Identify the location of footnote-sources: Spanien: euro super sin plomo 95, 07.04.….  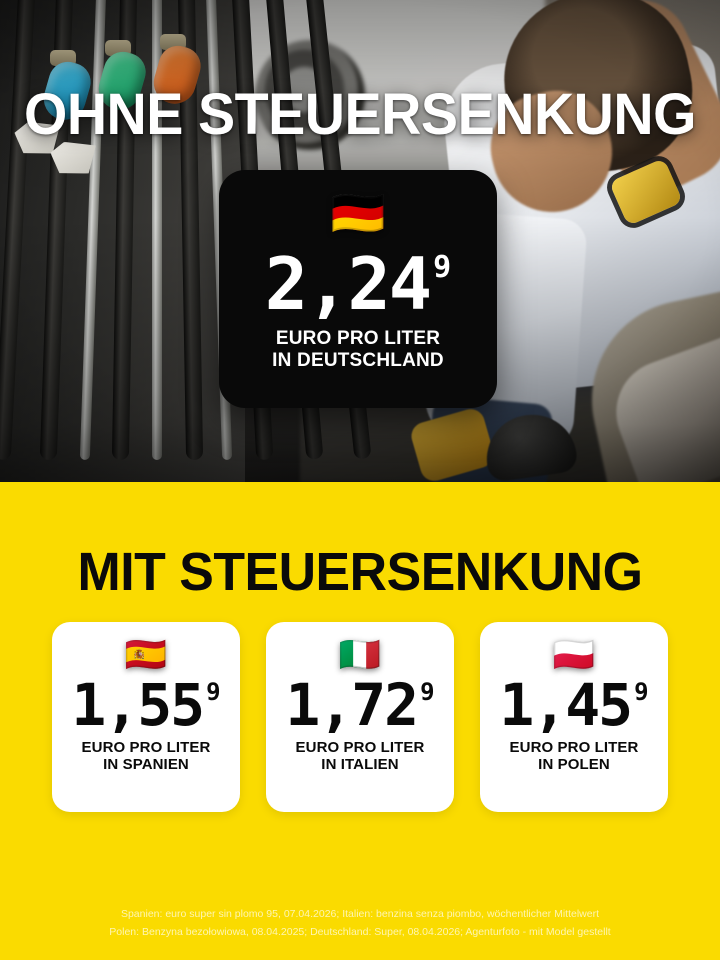
(360, 923).